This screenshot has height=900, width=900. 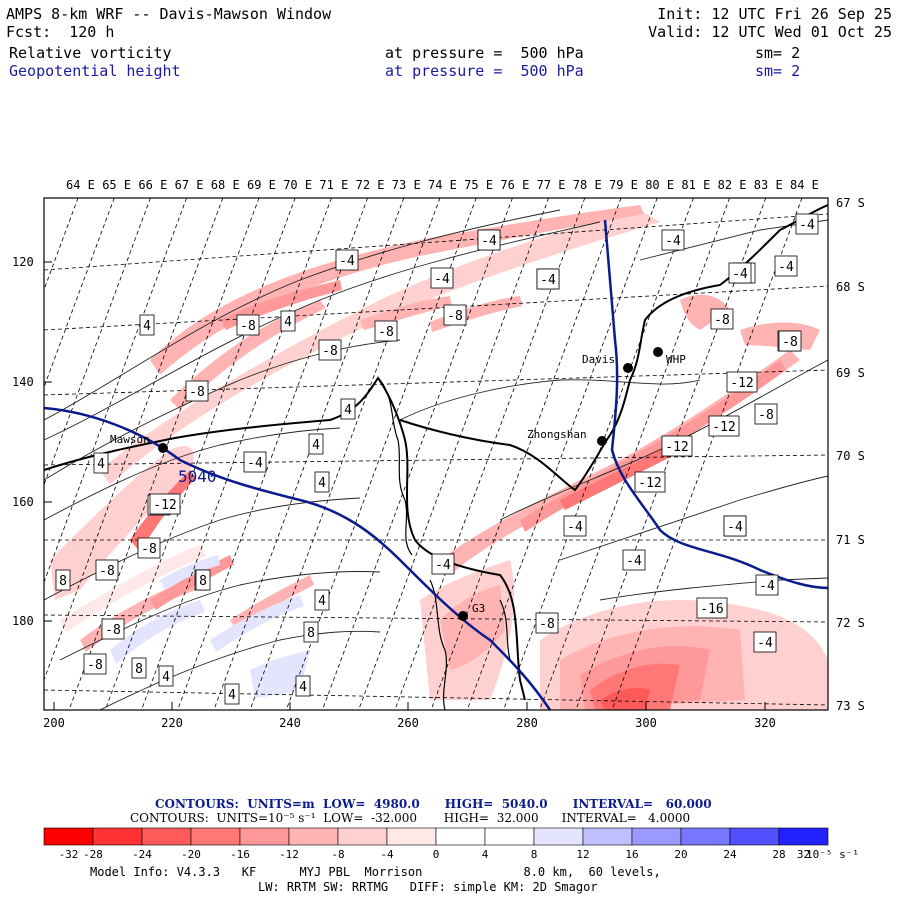 I want to click on lat-label: 72 S, so click(x=850, y=623).